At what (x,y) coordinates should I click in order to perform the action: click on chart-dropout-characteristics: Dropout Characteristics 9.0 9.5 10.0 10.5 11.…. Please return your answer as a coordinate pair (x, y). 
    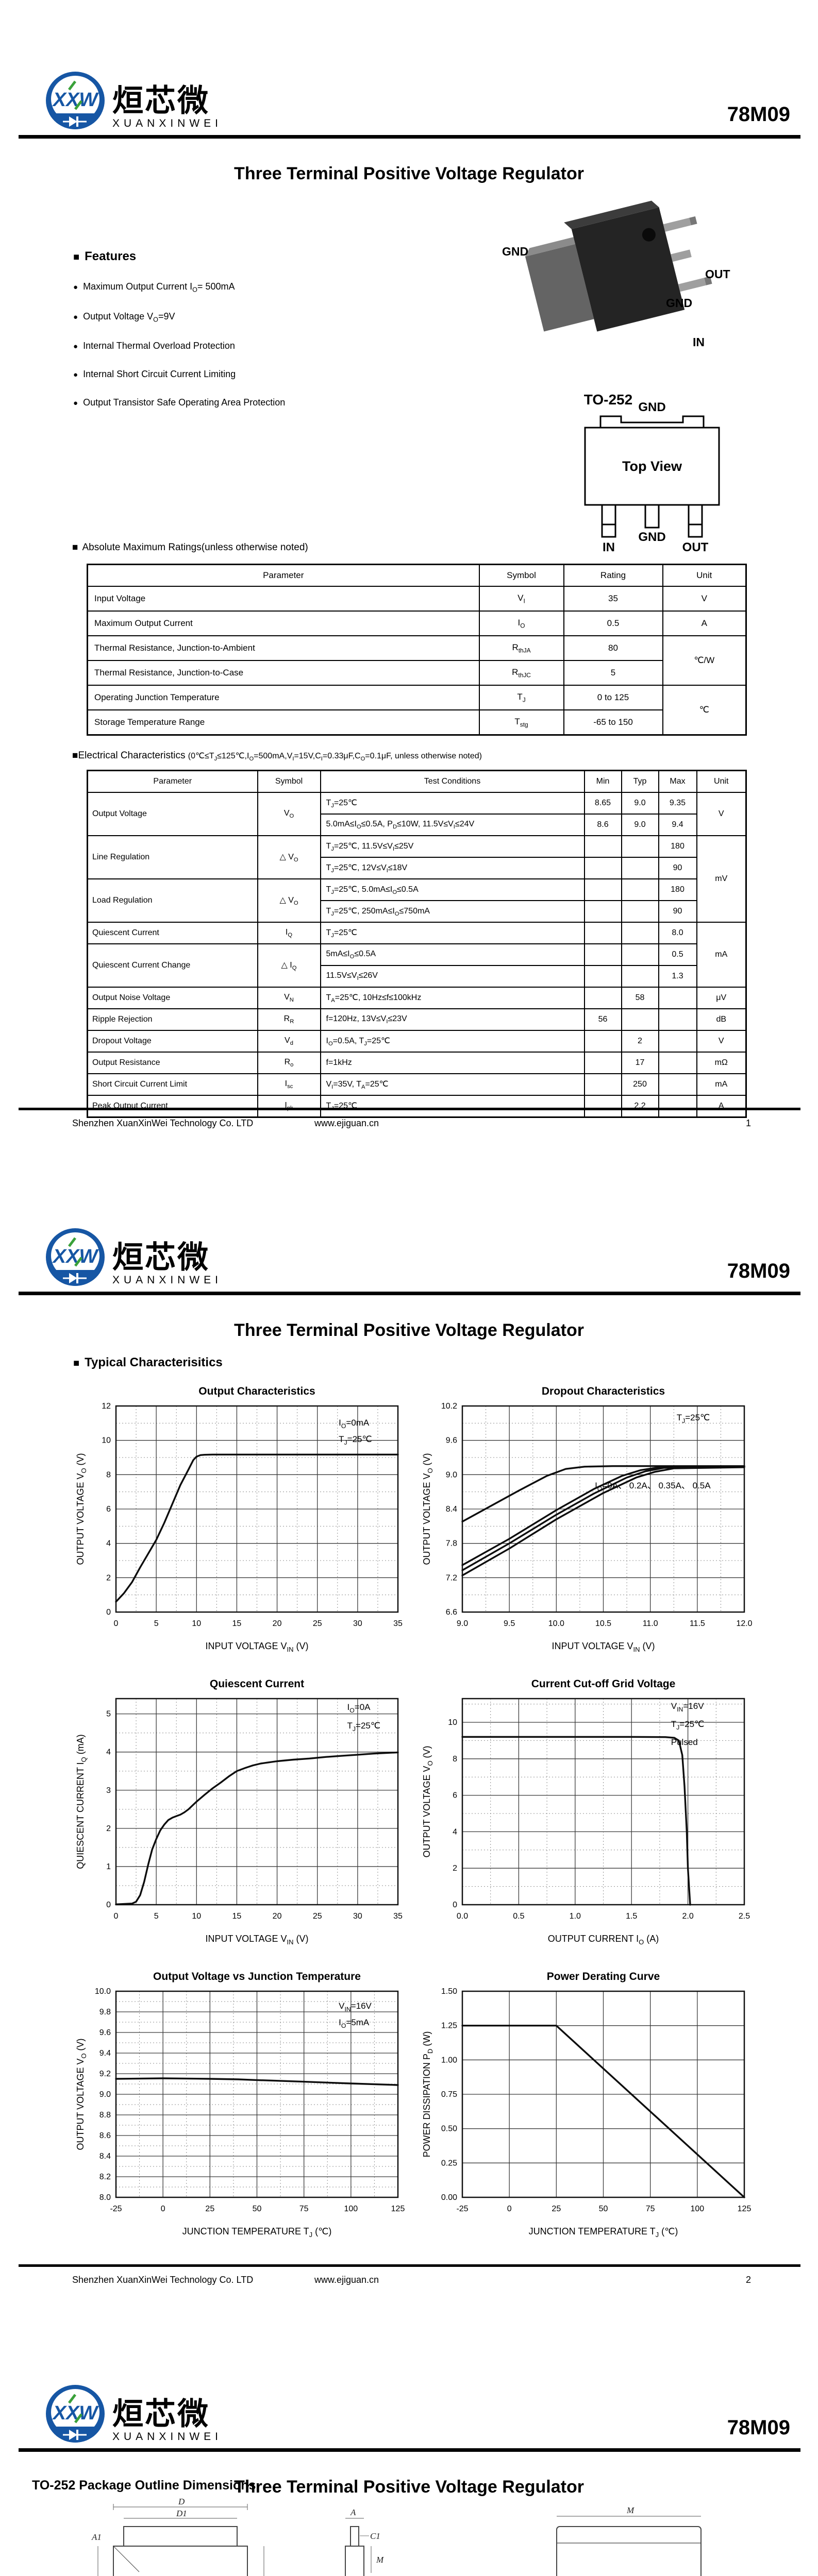
    Looking at the image, I should click on (587, 1525).